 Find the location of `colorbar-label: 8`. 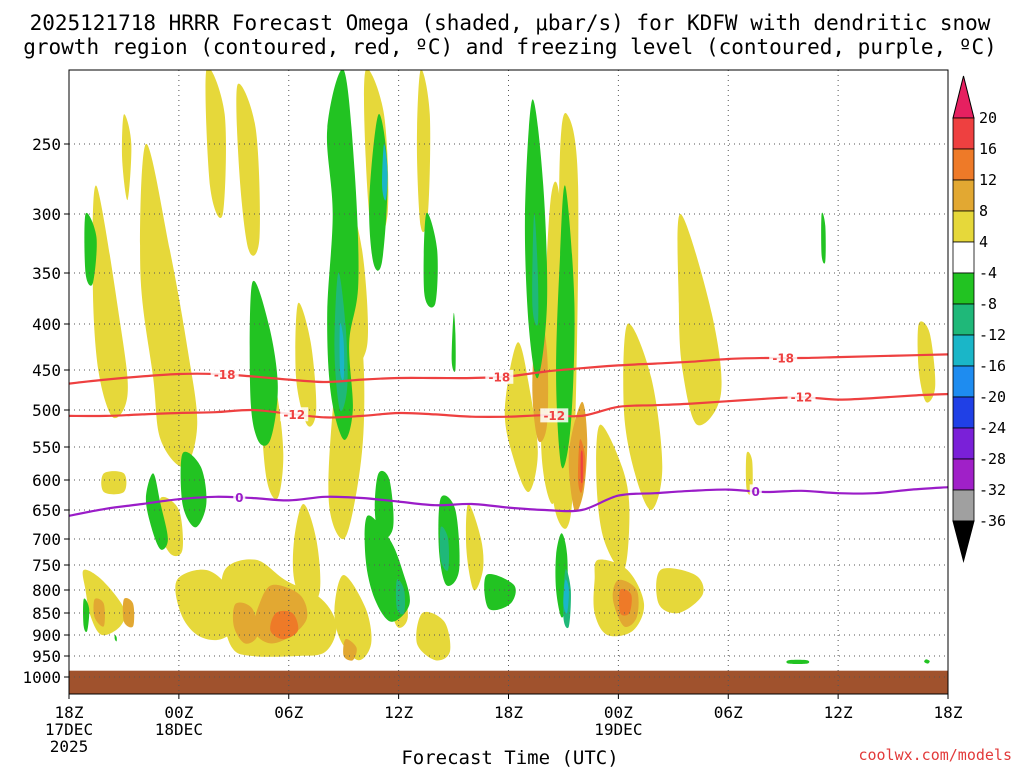

colorbar-label: 8 is located at coordinates (983, 211).